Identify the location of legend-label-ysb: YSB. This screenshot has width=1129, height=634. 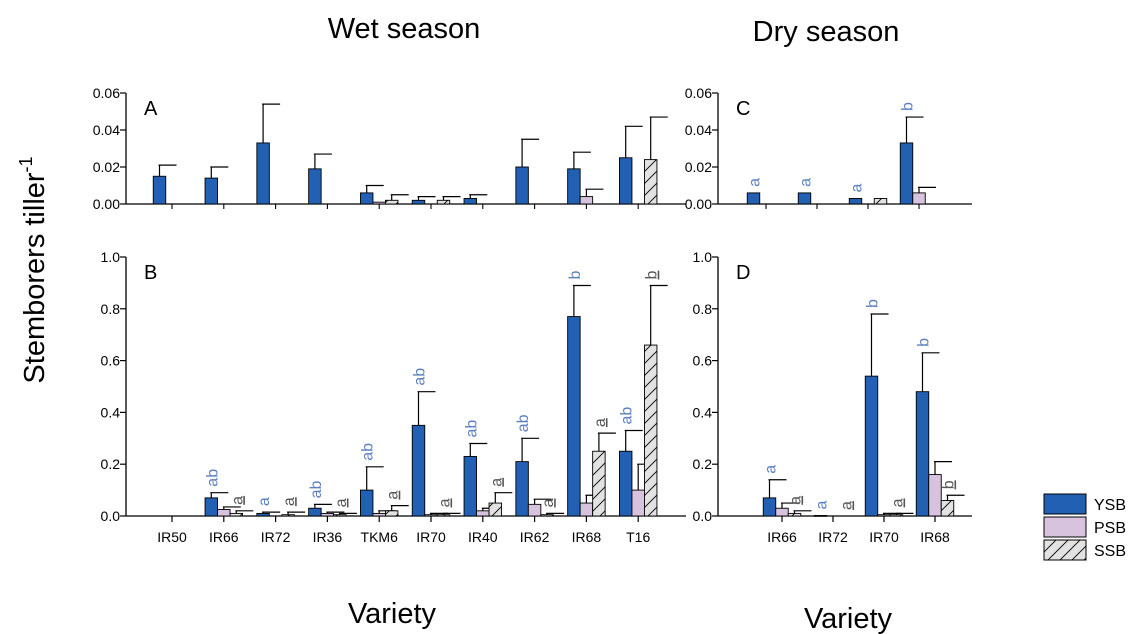
(1110, 505).